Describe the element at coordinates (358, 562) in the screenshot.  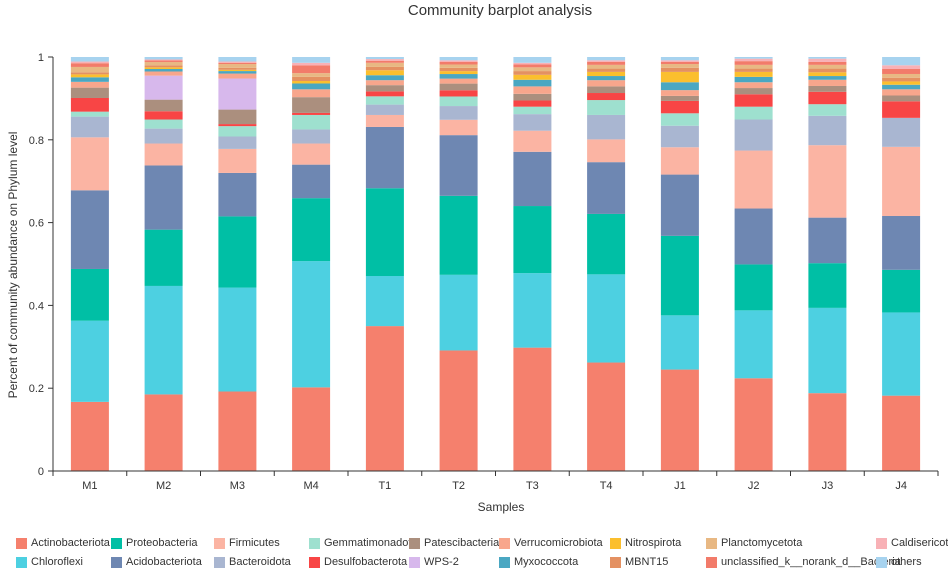
I see `legend-item: Desulfobacterota` at that location.